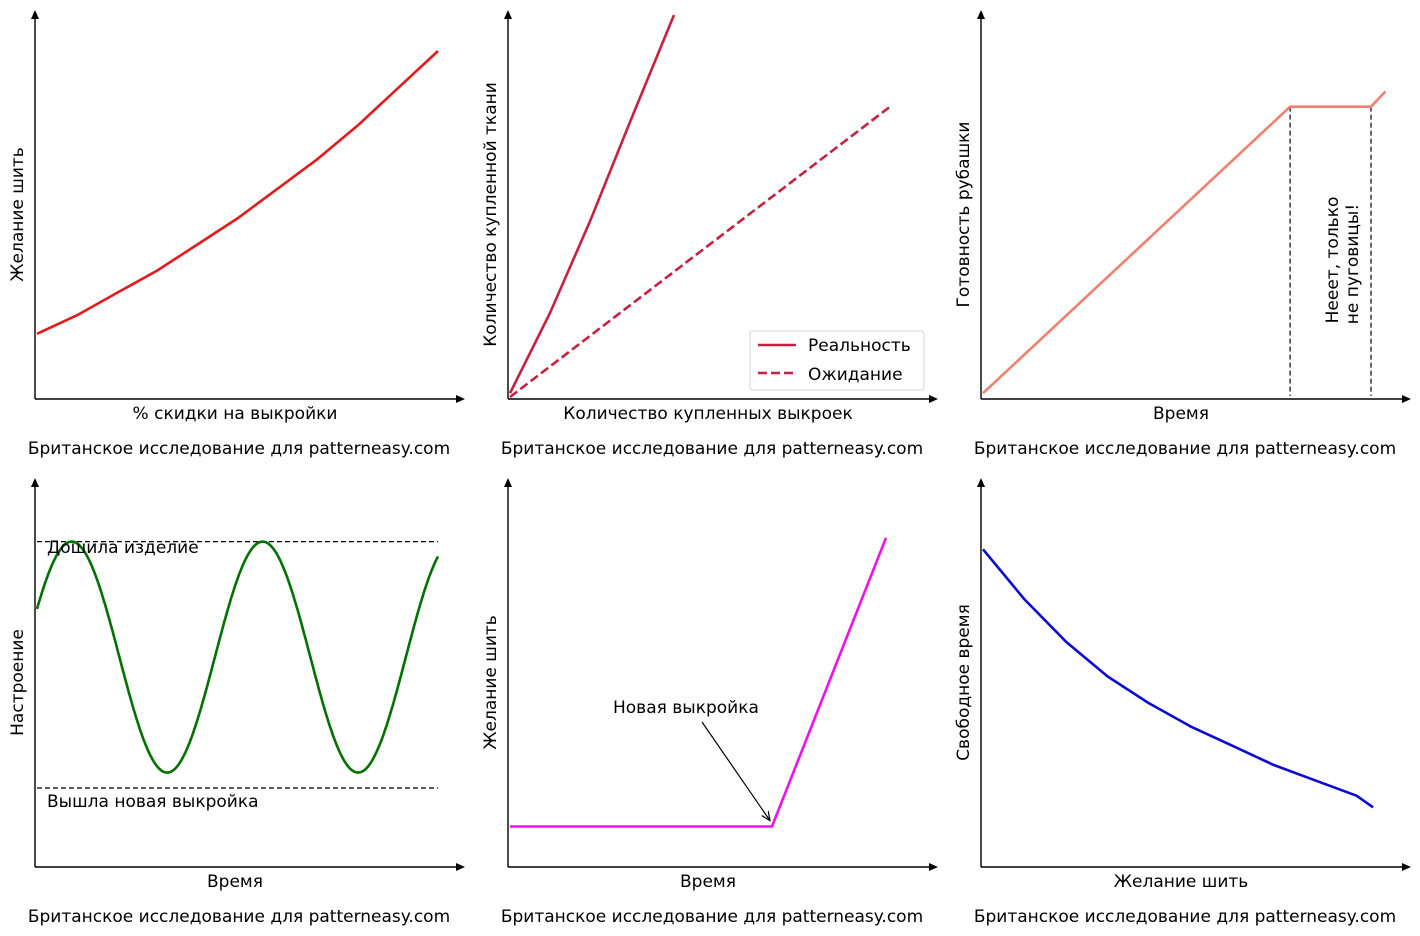 The height and width of the screenshot is (936, 1420). Describe the element at coordinates (700, 252) in the screenshot. I see `series-line-ожидание` at that location.